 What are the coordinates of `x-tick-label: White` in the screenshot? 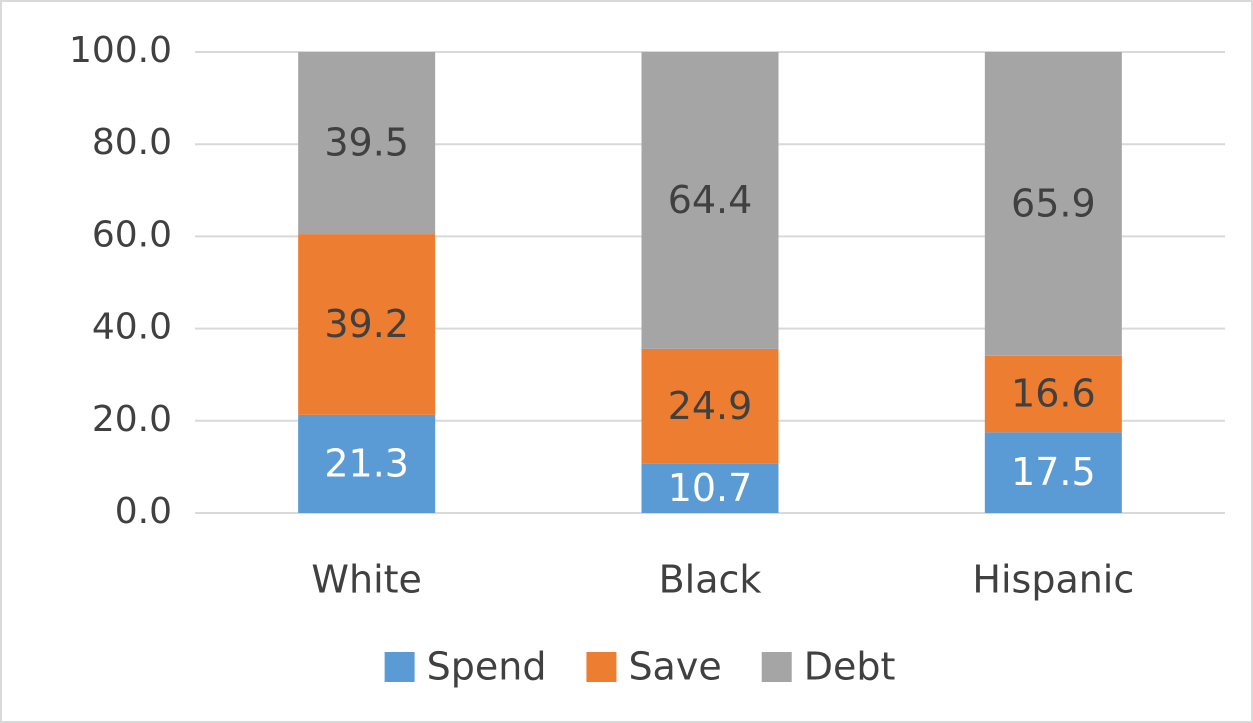 It's located at (366, 580).